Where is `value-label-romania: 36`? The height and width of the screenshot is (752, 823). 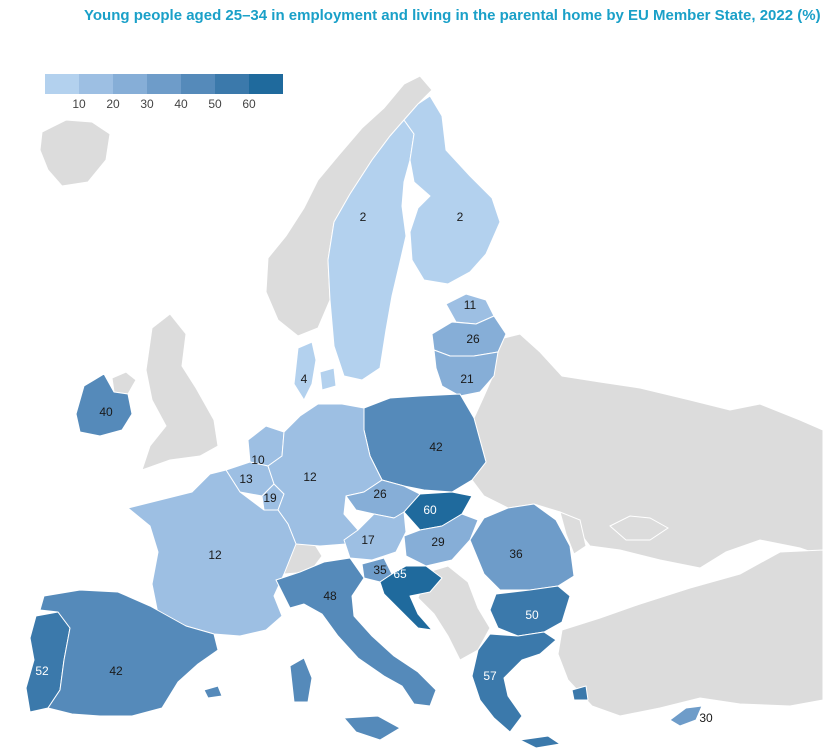
value-label-romania: 36 is located at coordinates (516, 554).